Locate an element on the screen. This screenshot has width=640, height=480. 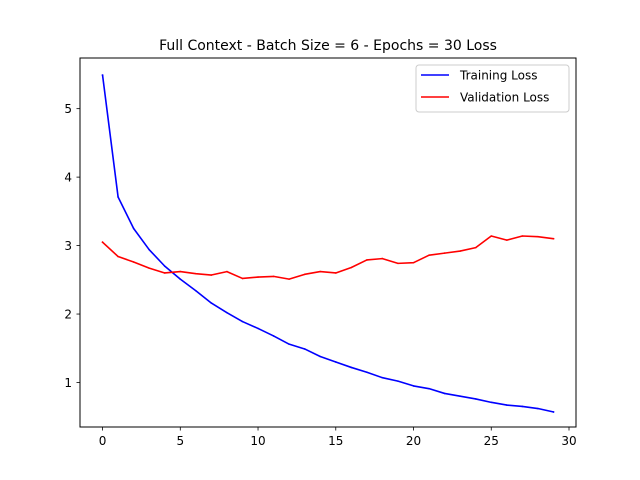
x-tick-label: 0 is located at coordinates (103, 441).